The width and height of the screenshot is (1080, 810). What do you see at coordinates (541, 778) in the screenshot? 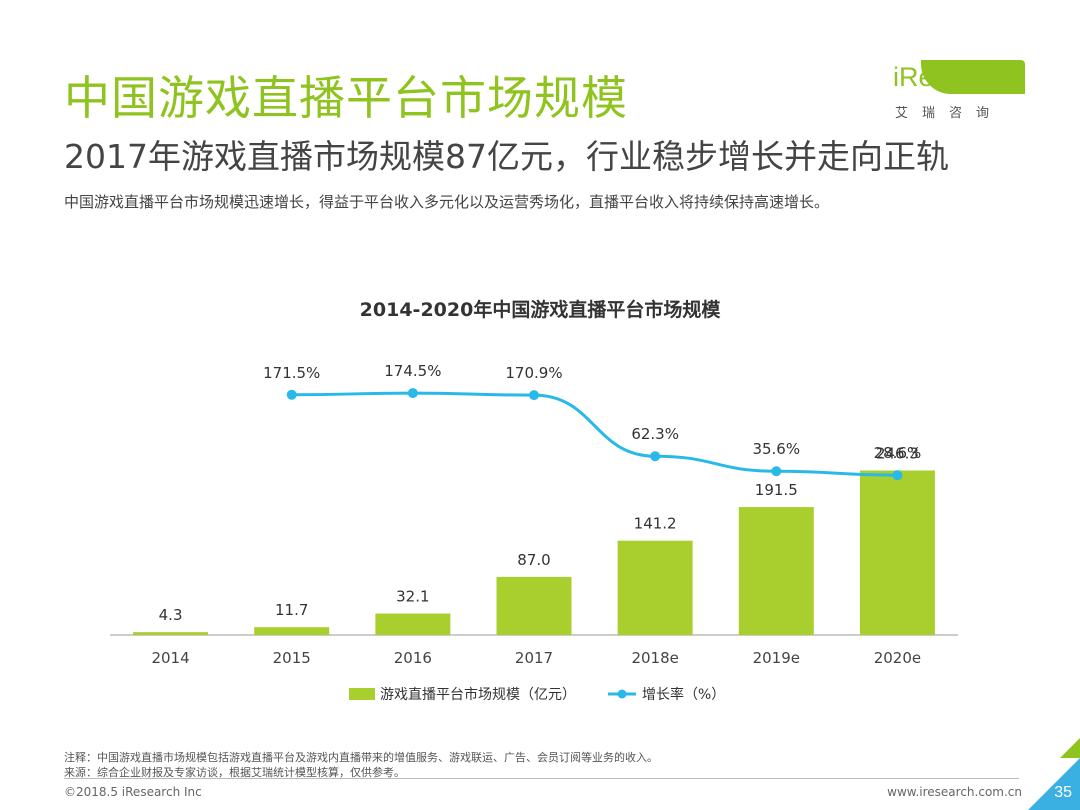
I see `footer-divider` at bounding box center [541, 778].